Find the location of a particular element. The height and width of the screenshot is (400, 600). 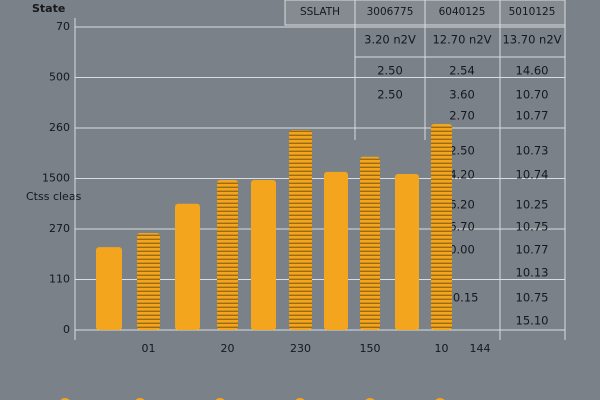

x-tick-label: 10 is located at coordinates (442, 348).